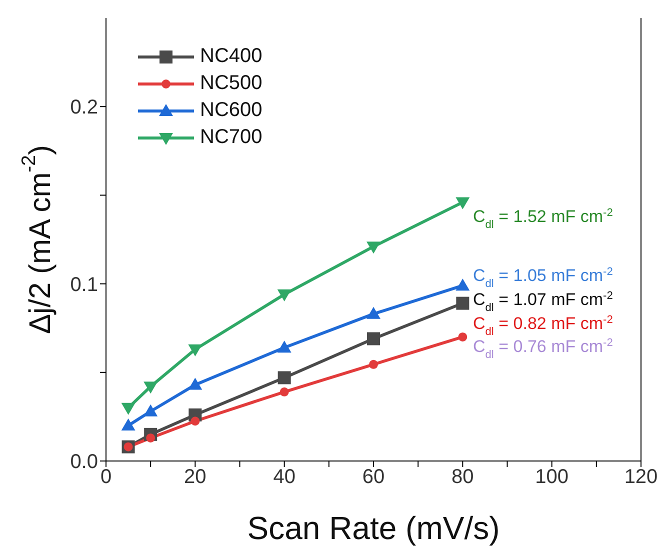 Image resolution: width=659 pixels, height=553 pixels. I want to click on legend-label: NC600, so click(231, 110).